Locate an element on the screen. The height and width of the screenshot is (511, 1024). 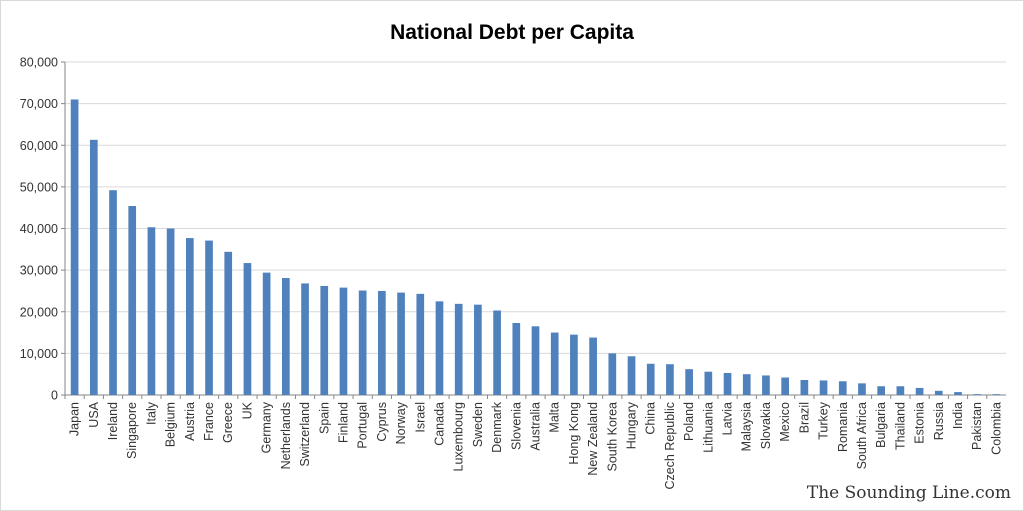
x-tick-label: Romania is located at coordinates (843, 427).